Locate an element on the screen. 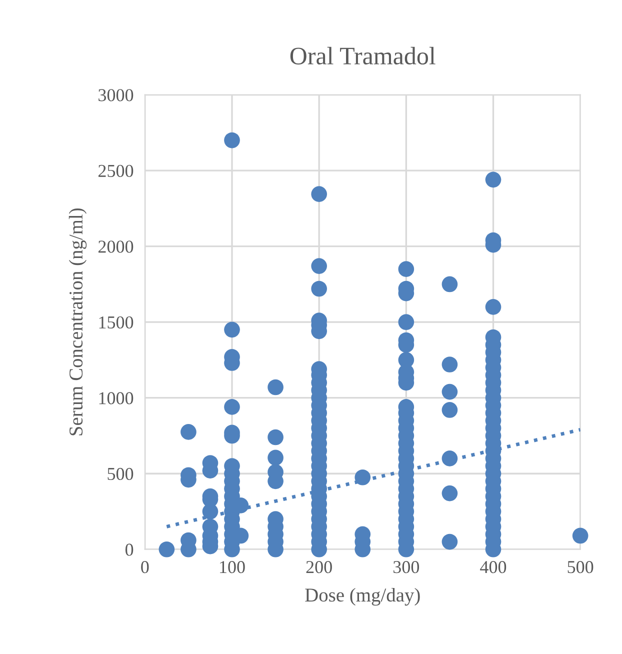 This screenshot has width=622, height=654. x-tick-label: 200 is located at coordinates (319, 567).